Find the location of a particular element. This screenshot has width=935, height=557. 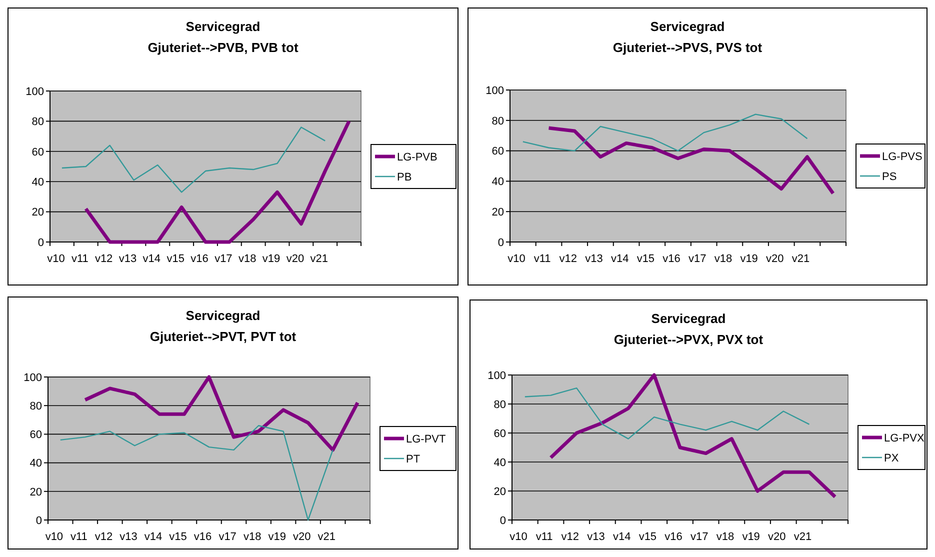

legend-label: PB is located at coordinates (404, 177).